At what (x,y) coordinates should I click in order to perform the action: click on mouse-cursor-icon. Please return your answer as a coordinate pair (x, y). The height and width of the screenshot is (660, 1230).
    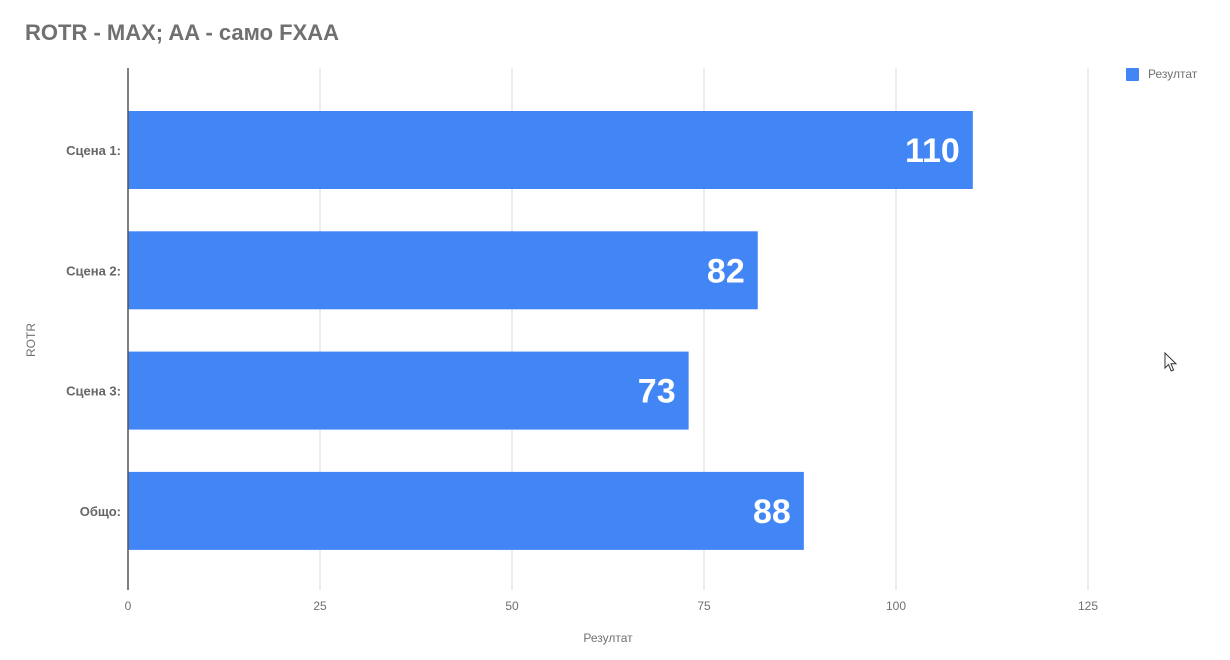
    Looking at the image, I should click on (1171, 362).